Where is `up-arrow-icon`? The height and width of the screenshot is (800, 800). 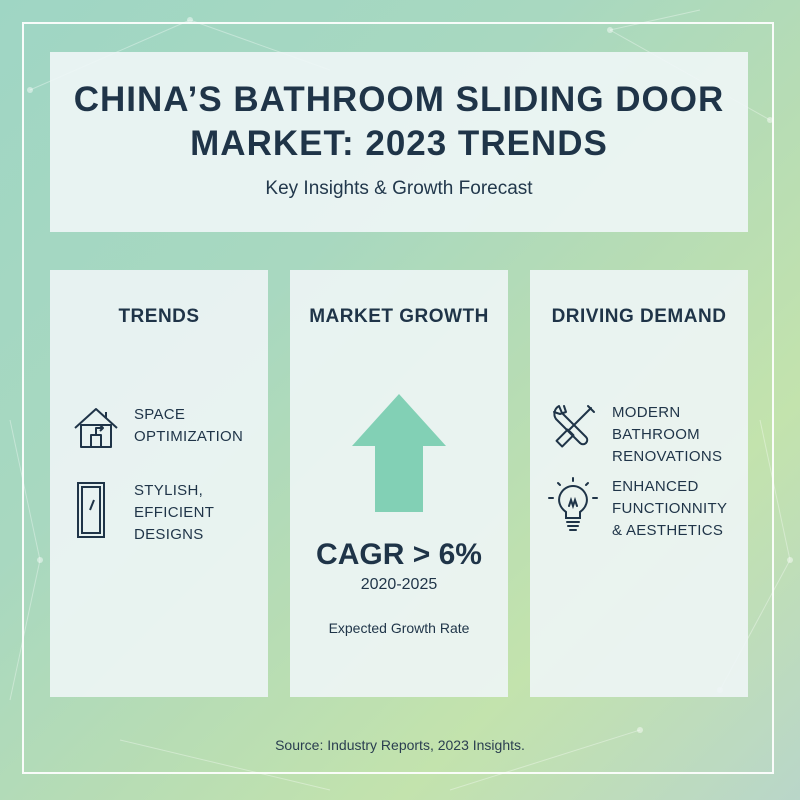
up-arrow-icon is located at coordinates (399, 453).